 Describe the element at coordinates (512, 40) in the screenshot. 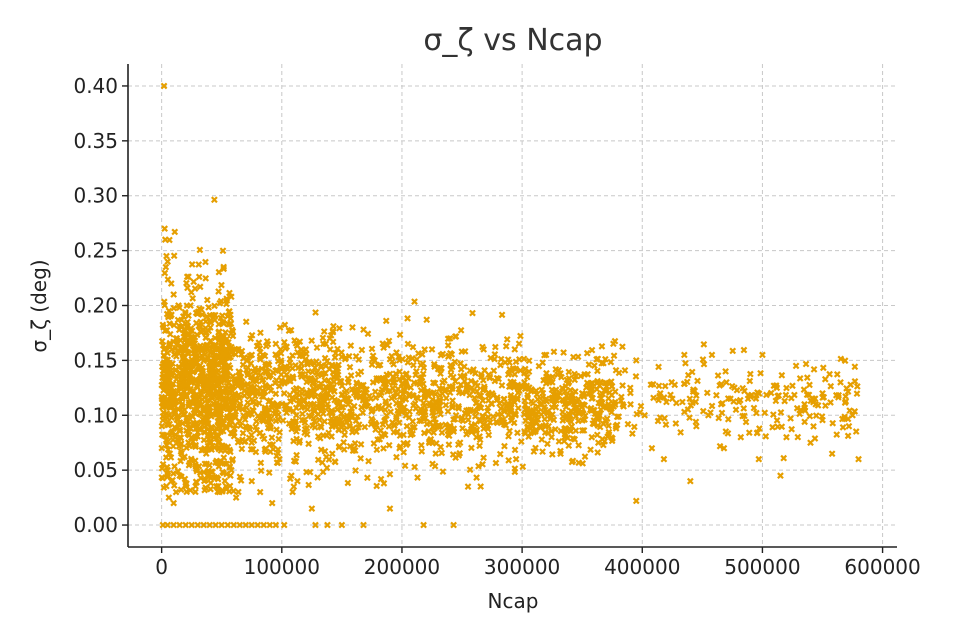

I see `chart-title: σ_ζ vs Ncap` at that location.